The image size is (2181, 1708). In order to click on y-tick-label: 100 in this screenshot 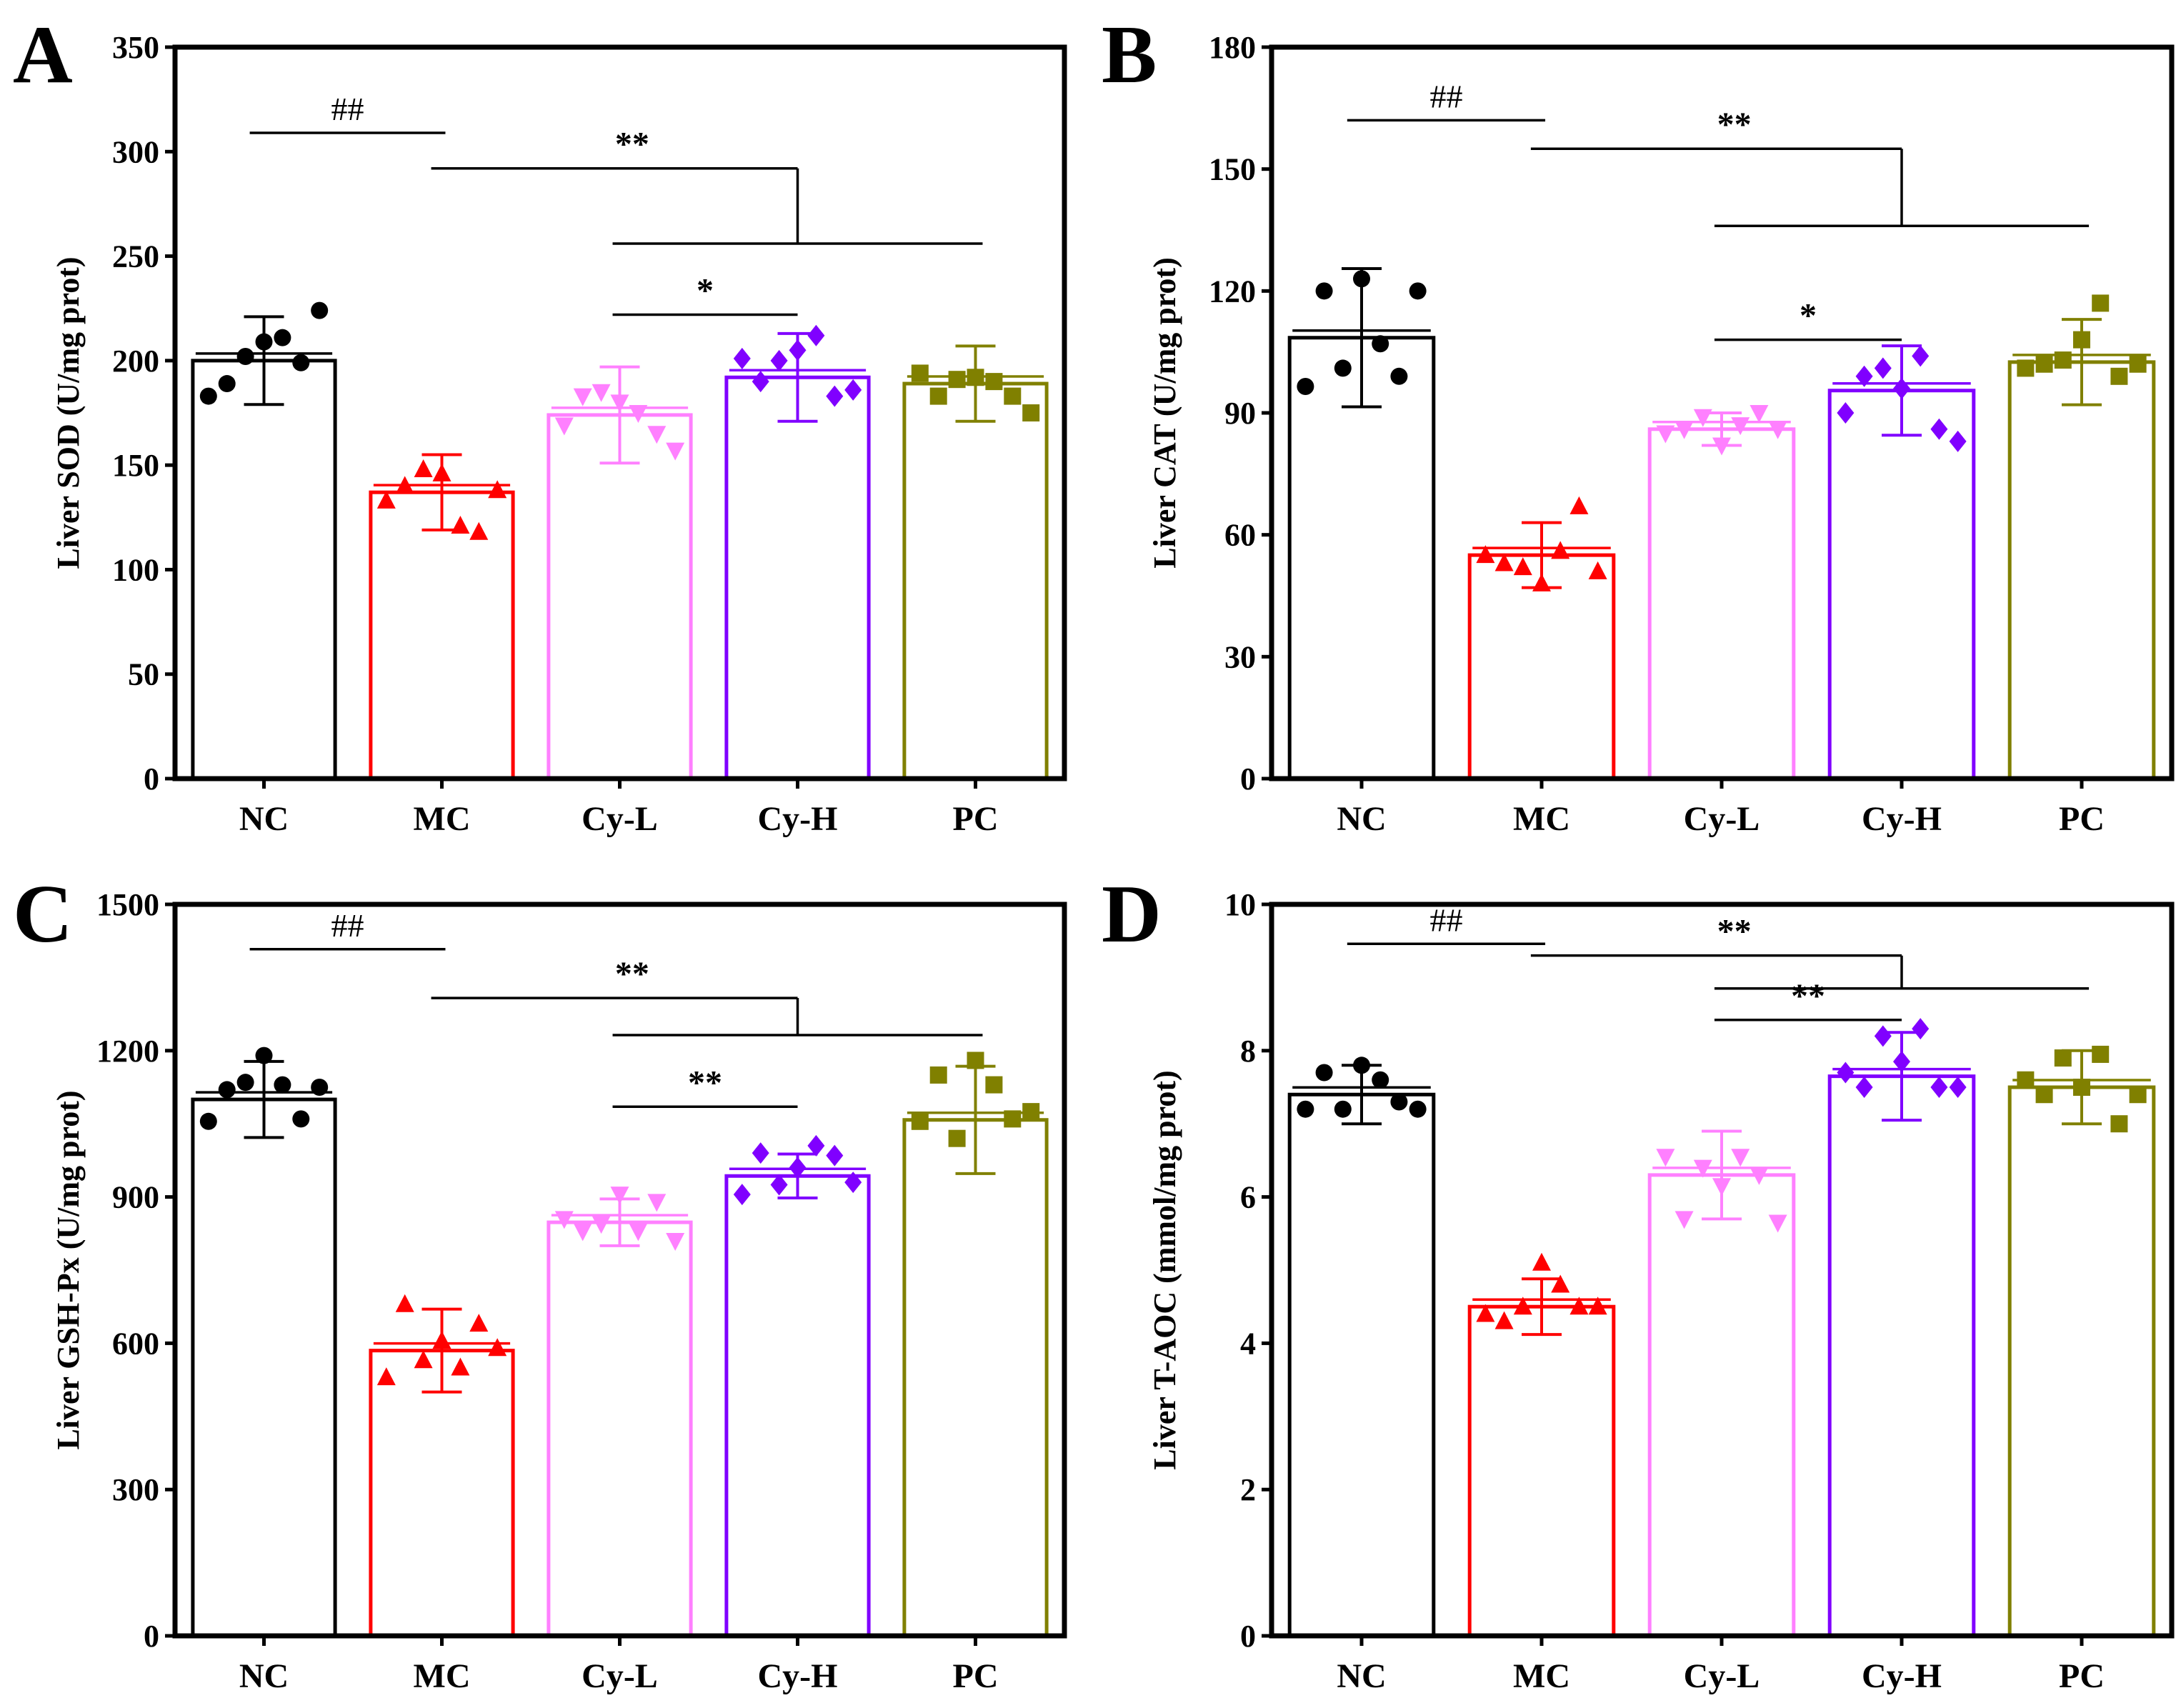, I will do `click(135, 569)`.